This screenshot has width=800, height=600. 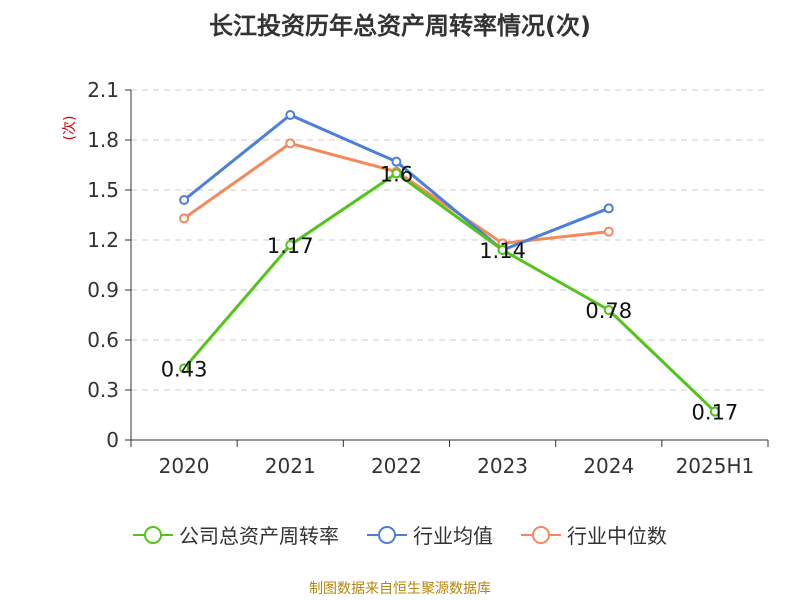 I want to click on x-tick-label: 2025H1, so click(x=715, y=466).